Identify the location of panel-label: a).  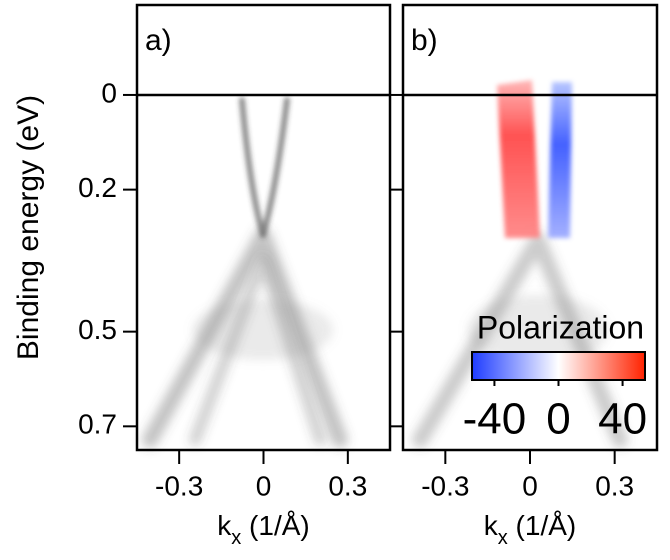
(158, 40).